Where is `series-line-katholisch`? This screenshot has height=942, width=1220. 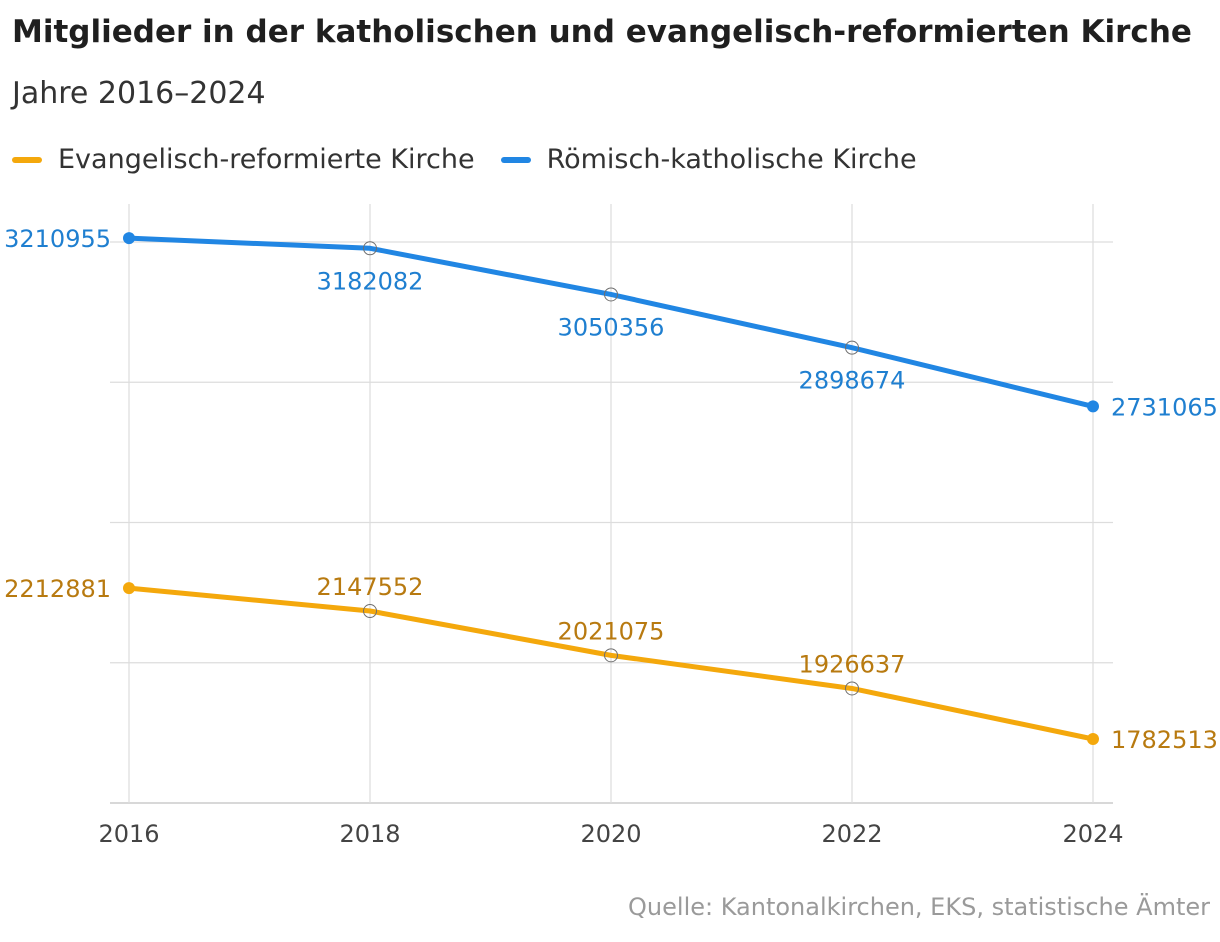
series-line-katholisch is located at coordinates (611, 322).